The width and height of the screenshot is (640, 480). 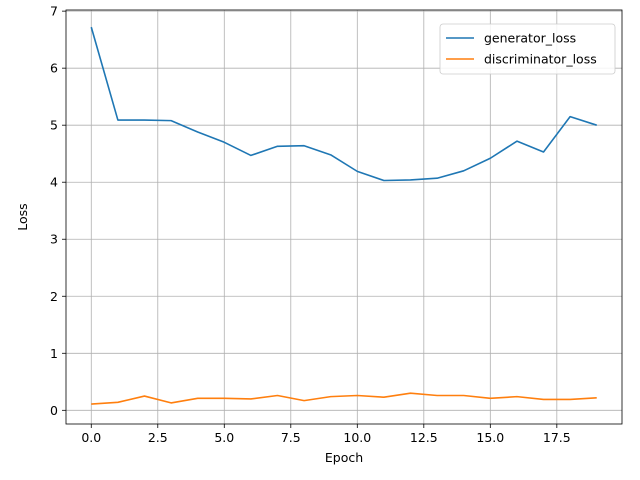 I want to click on legend: generator_loss discriminator_loss, so click(x=527, y=49).